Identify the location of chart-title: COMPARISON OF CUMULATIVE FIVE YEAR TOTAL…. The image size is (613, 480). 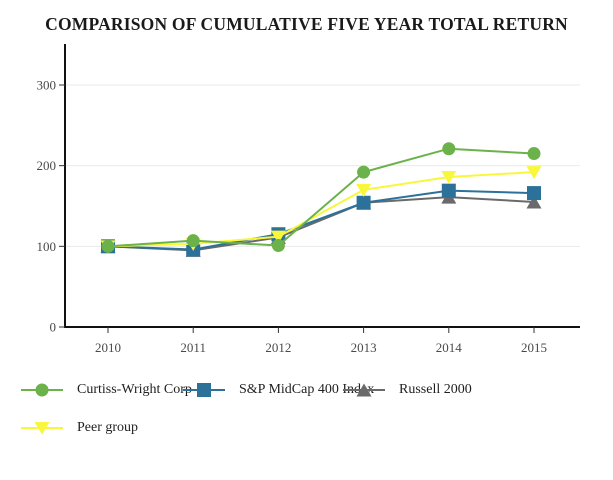
(306, 24).